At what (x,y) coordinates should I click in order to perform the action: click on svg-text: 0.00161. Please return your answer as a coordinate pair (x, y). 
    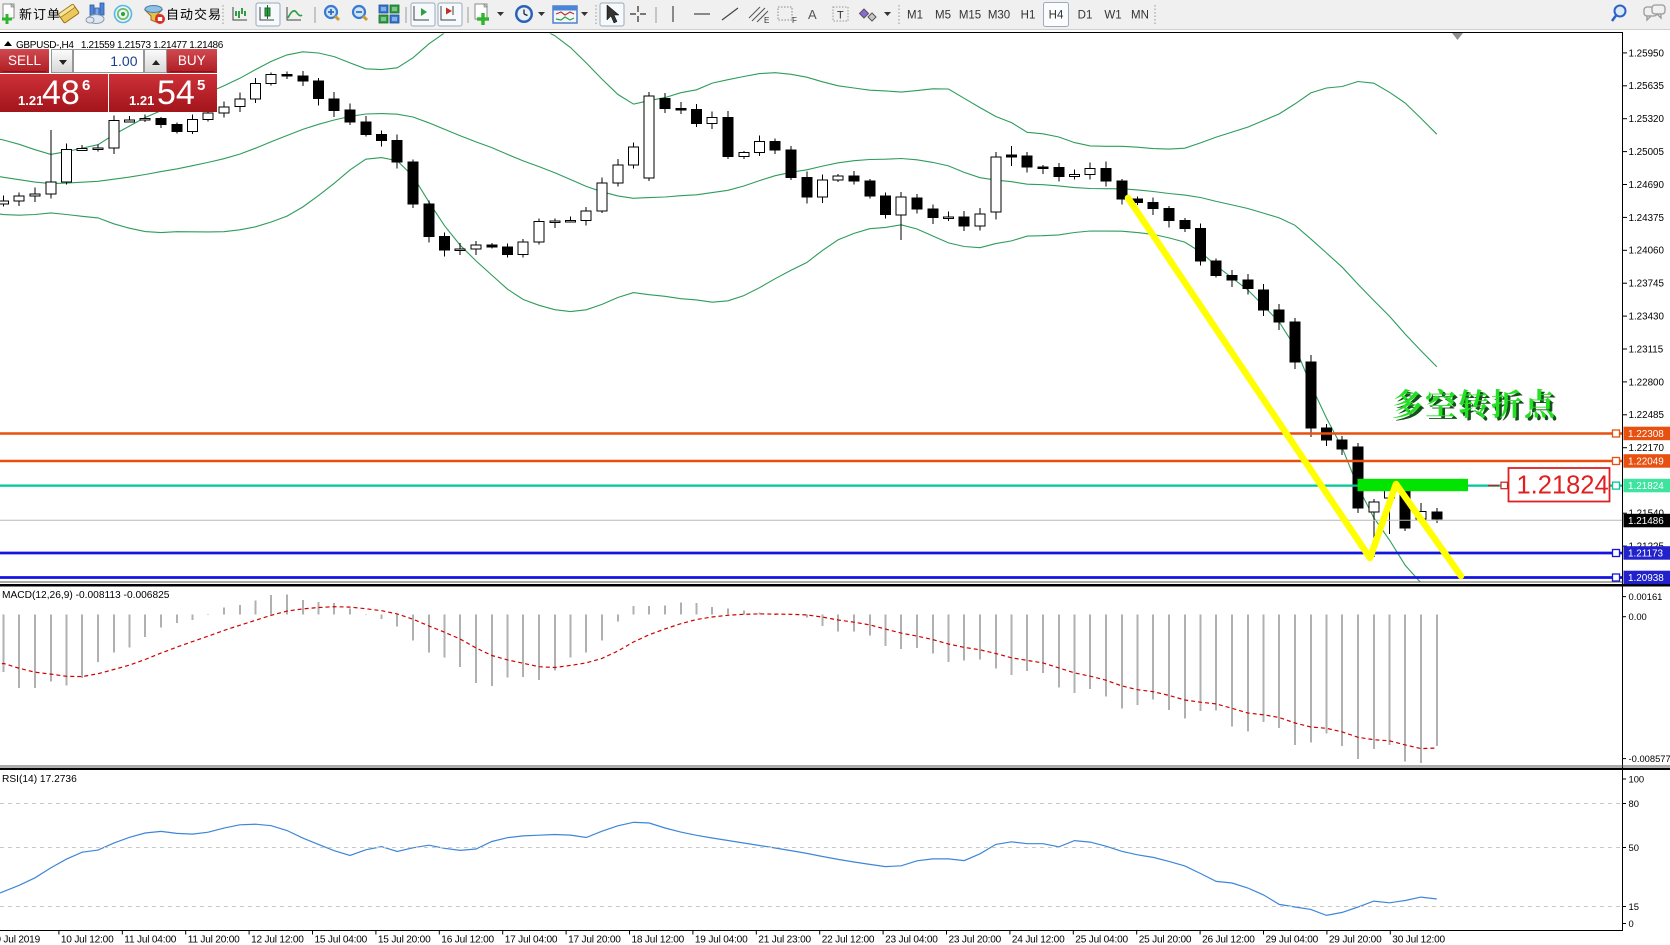
    Looking at the image, I should click on (1646, 596).